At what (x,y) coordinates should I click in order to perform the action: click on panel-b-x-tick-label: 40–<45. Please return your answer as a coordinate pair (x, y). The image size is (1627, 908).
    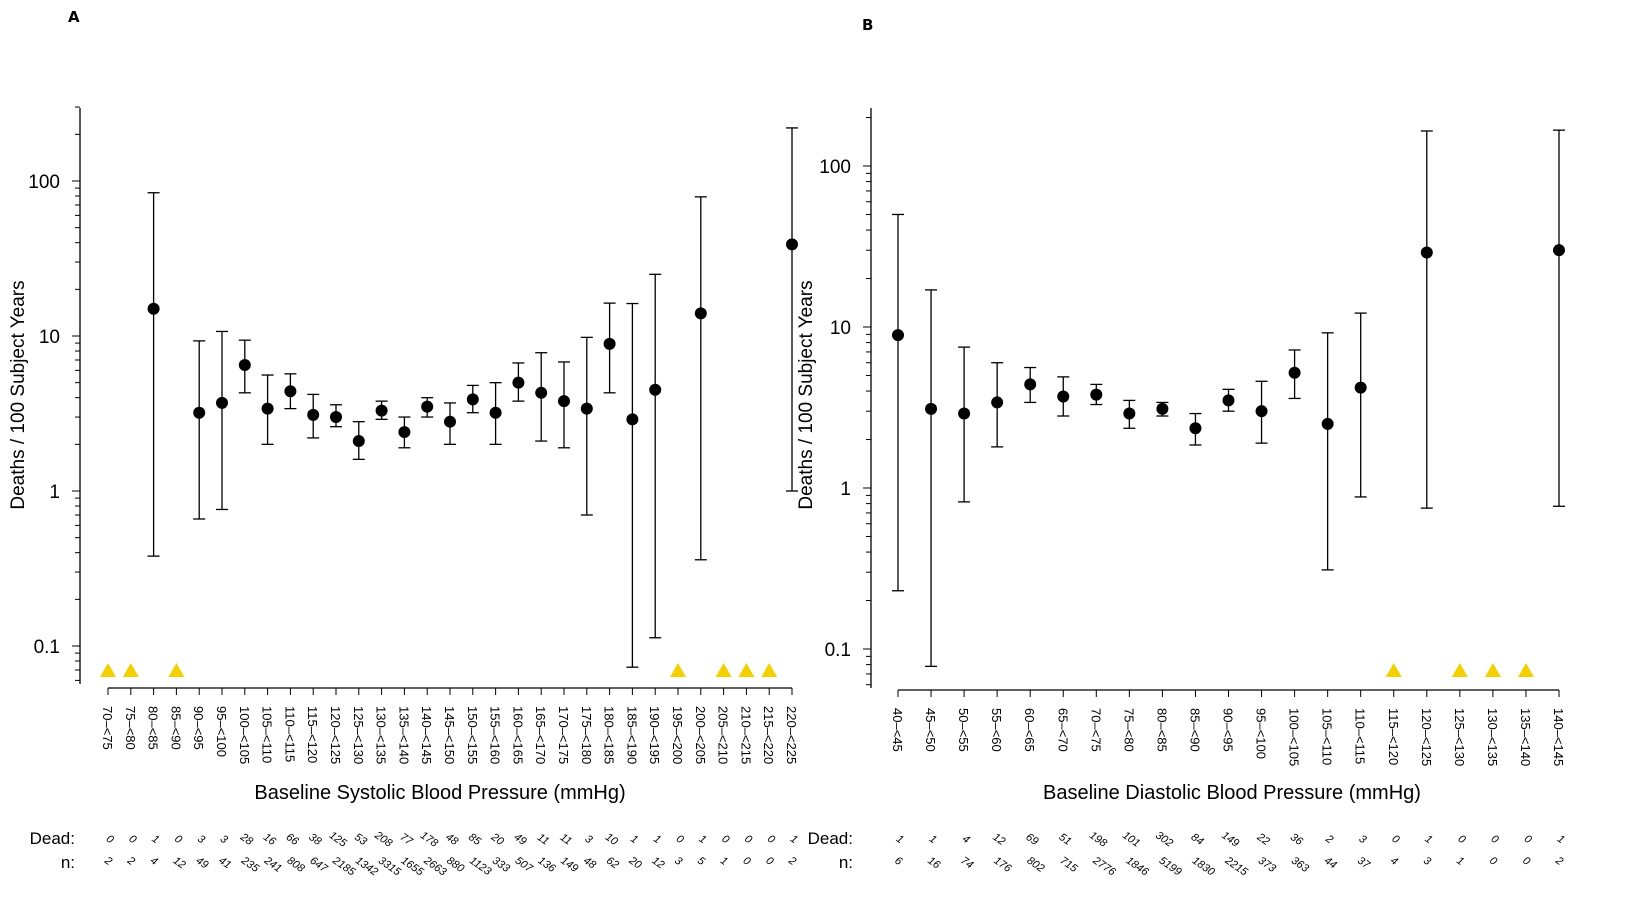
    Looking at the image, I should click on (897, 730).